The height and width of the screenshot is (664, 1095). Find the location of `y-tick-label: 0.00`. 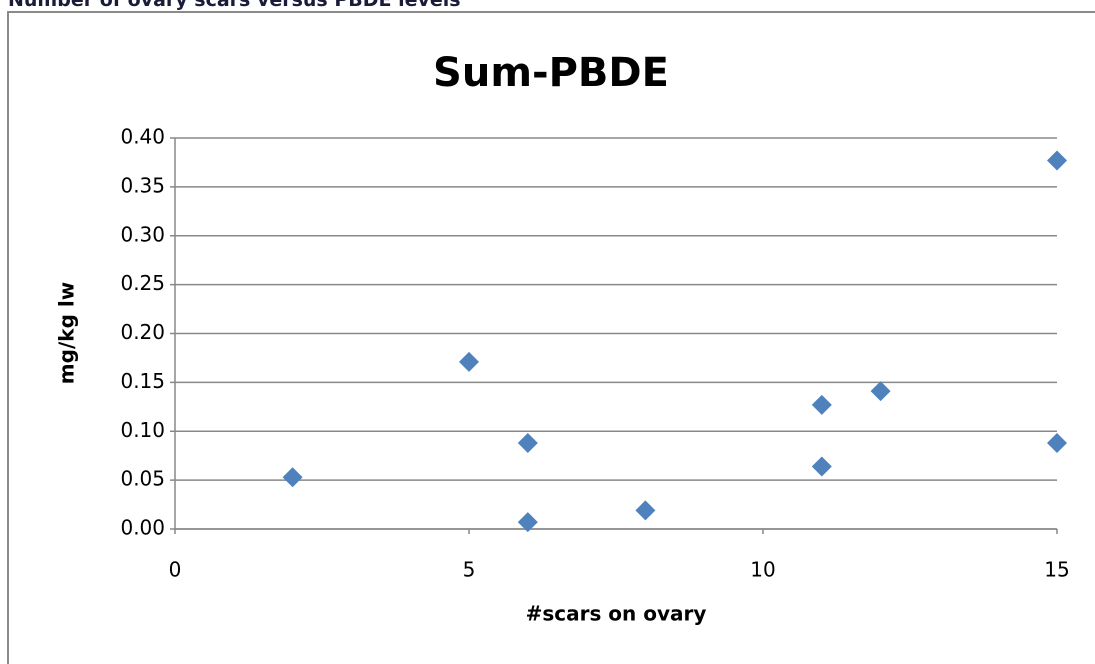

y-tick-label: 0.00 is located at coordinates (142, 528).